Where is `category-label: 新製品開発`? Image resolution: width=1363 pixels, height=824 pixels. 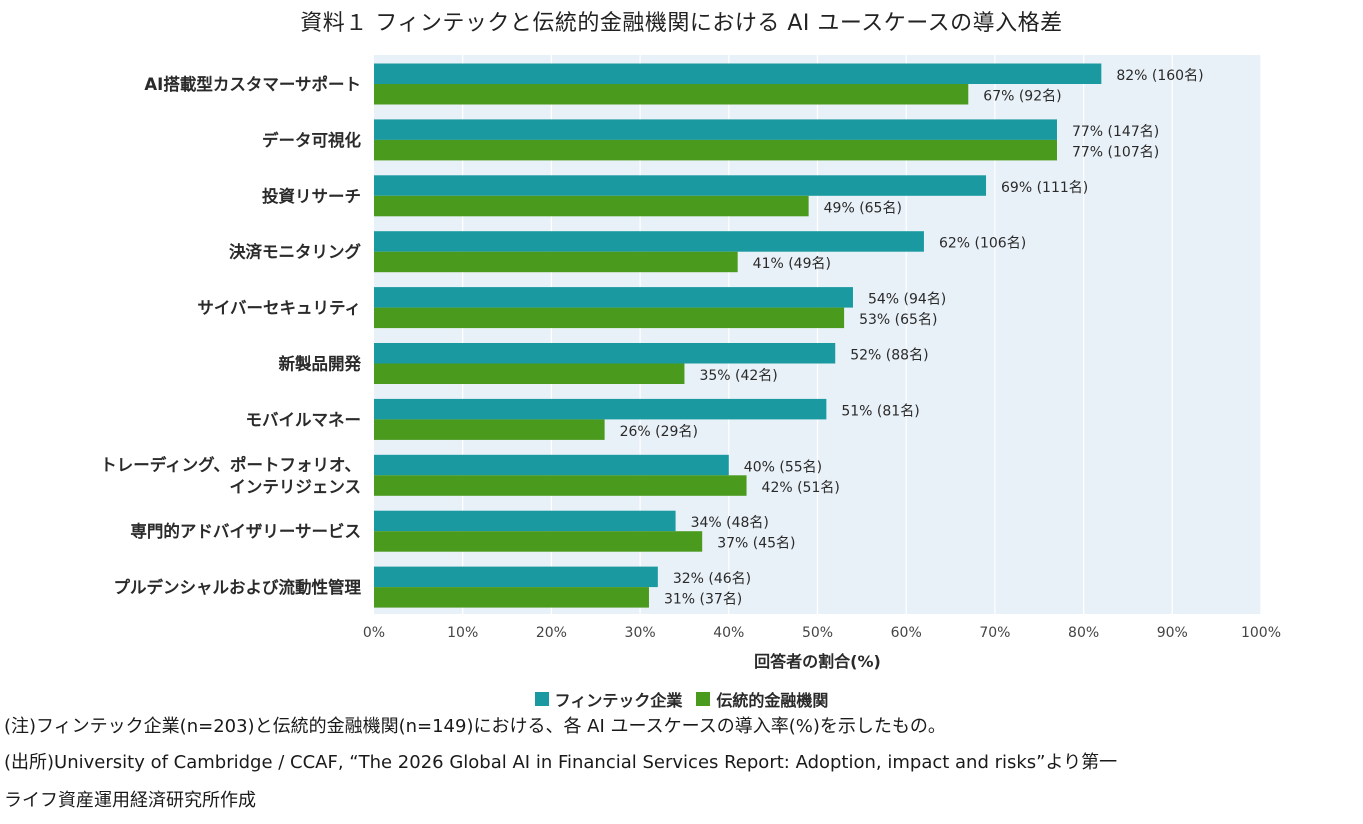
category-label: 新製品開発 is located at coordinates (320, 364).